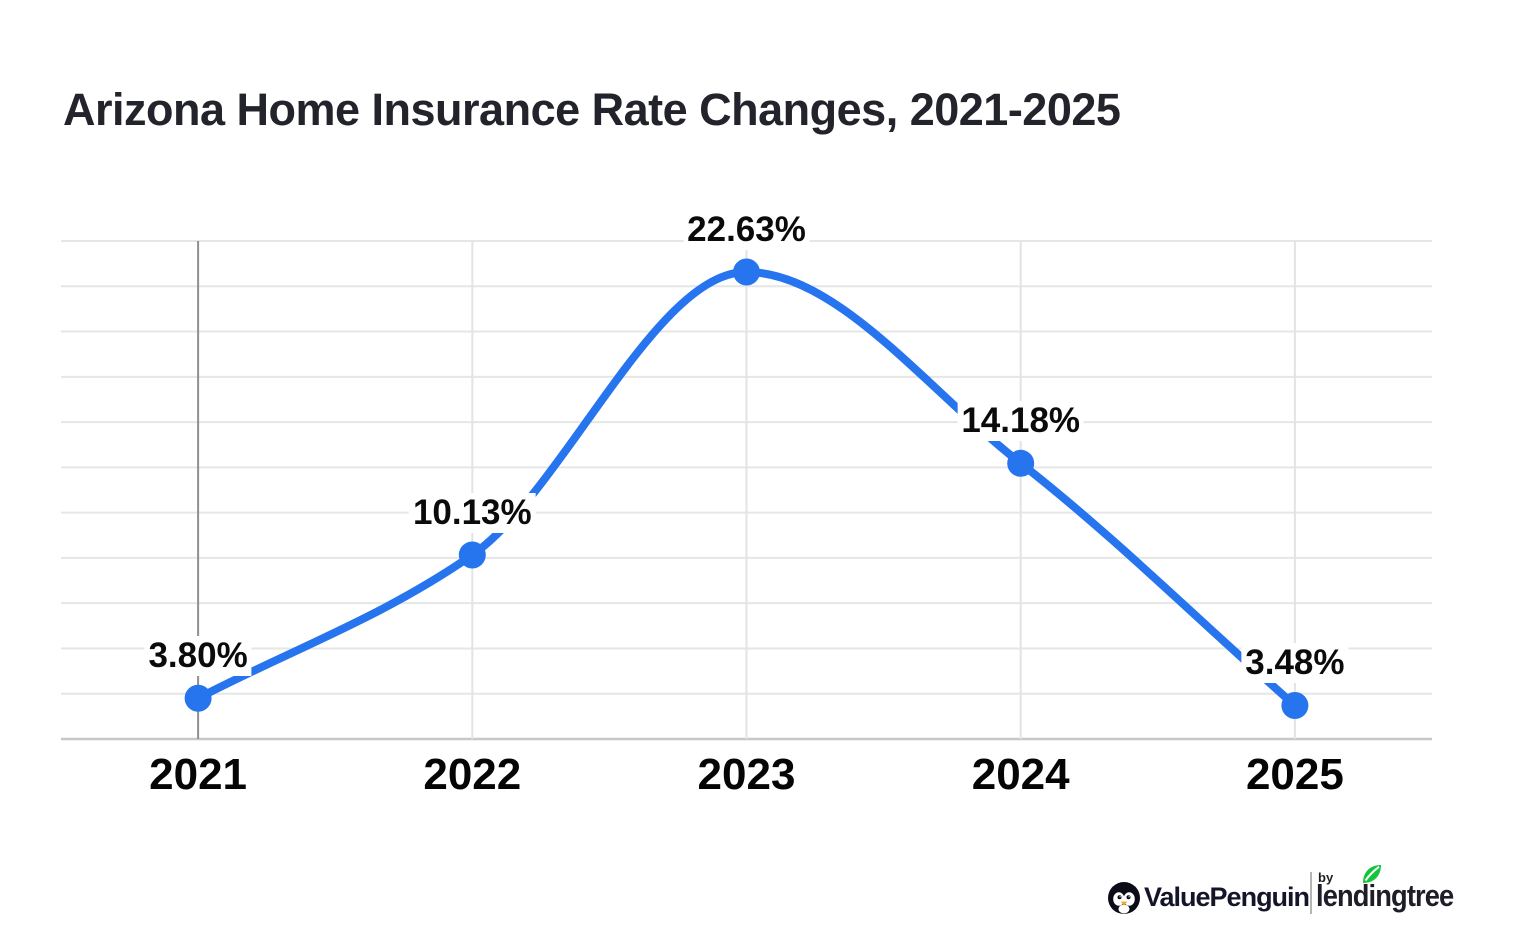  I want to click on data-point-2024, so click(1021, 463).